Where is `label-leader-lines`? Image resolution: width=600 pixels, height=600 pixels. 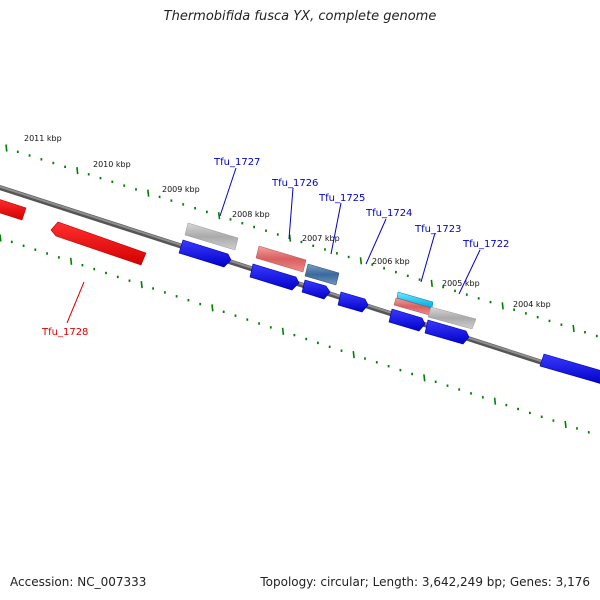 label-leader-lines is located at coordinates (350, 231).